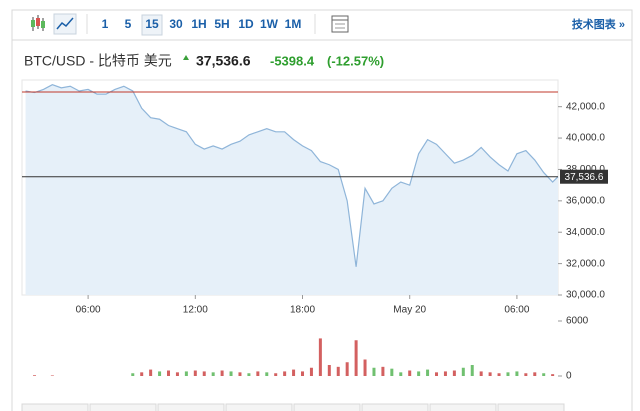 The height and width of the screenshot is (411, 640). What do you see at coordinates (585, 263) in the screenshot?
I see `y-tick-label: 32,000.0` at bounding box center [585, 263].